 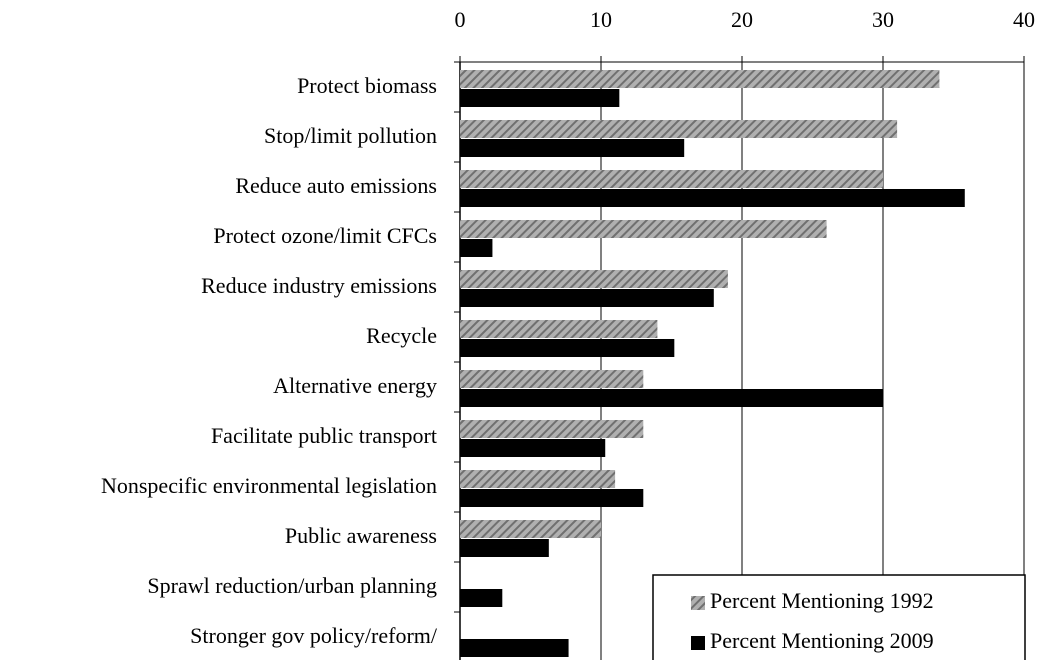 What do you see at coordinates (325, 235) in the screenshot?
I see `y-tick-label: Protect ozone/limit CFCs` at bounding box center [325, 235].